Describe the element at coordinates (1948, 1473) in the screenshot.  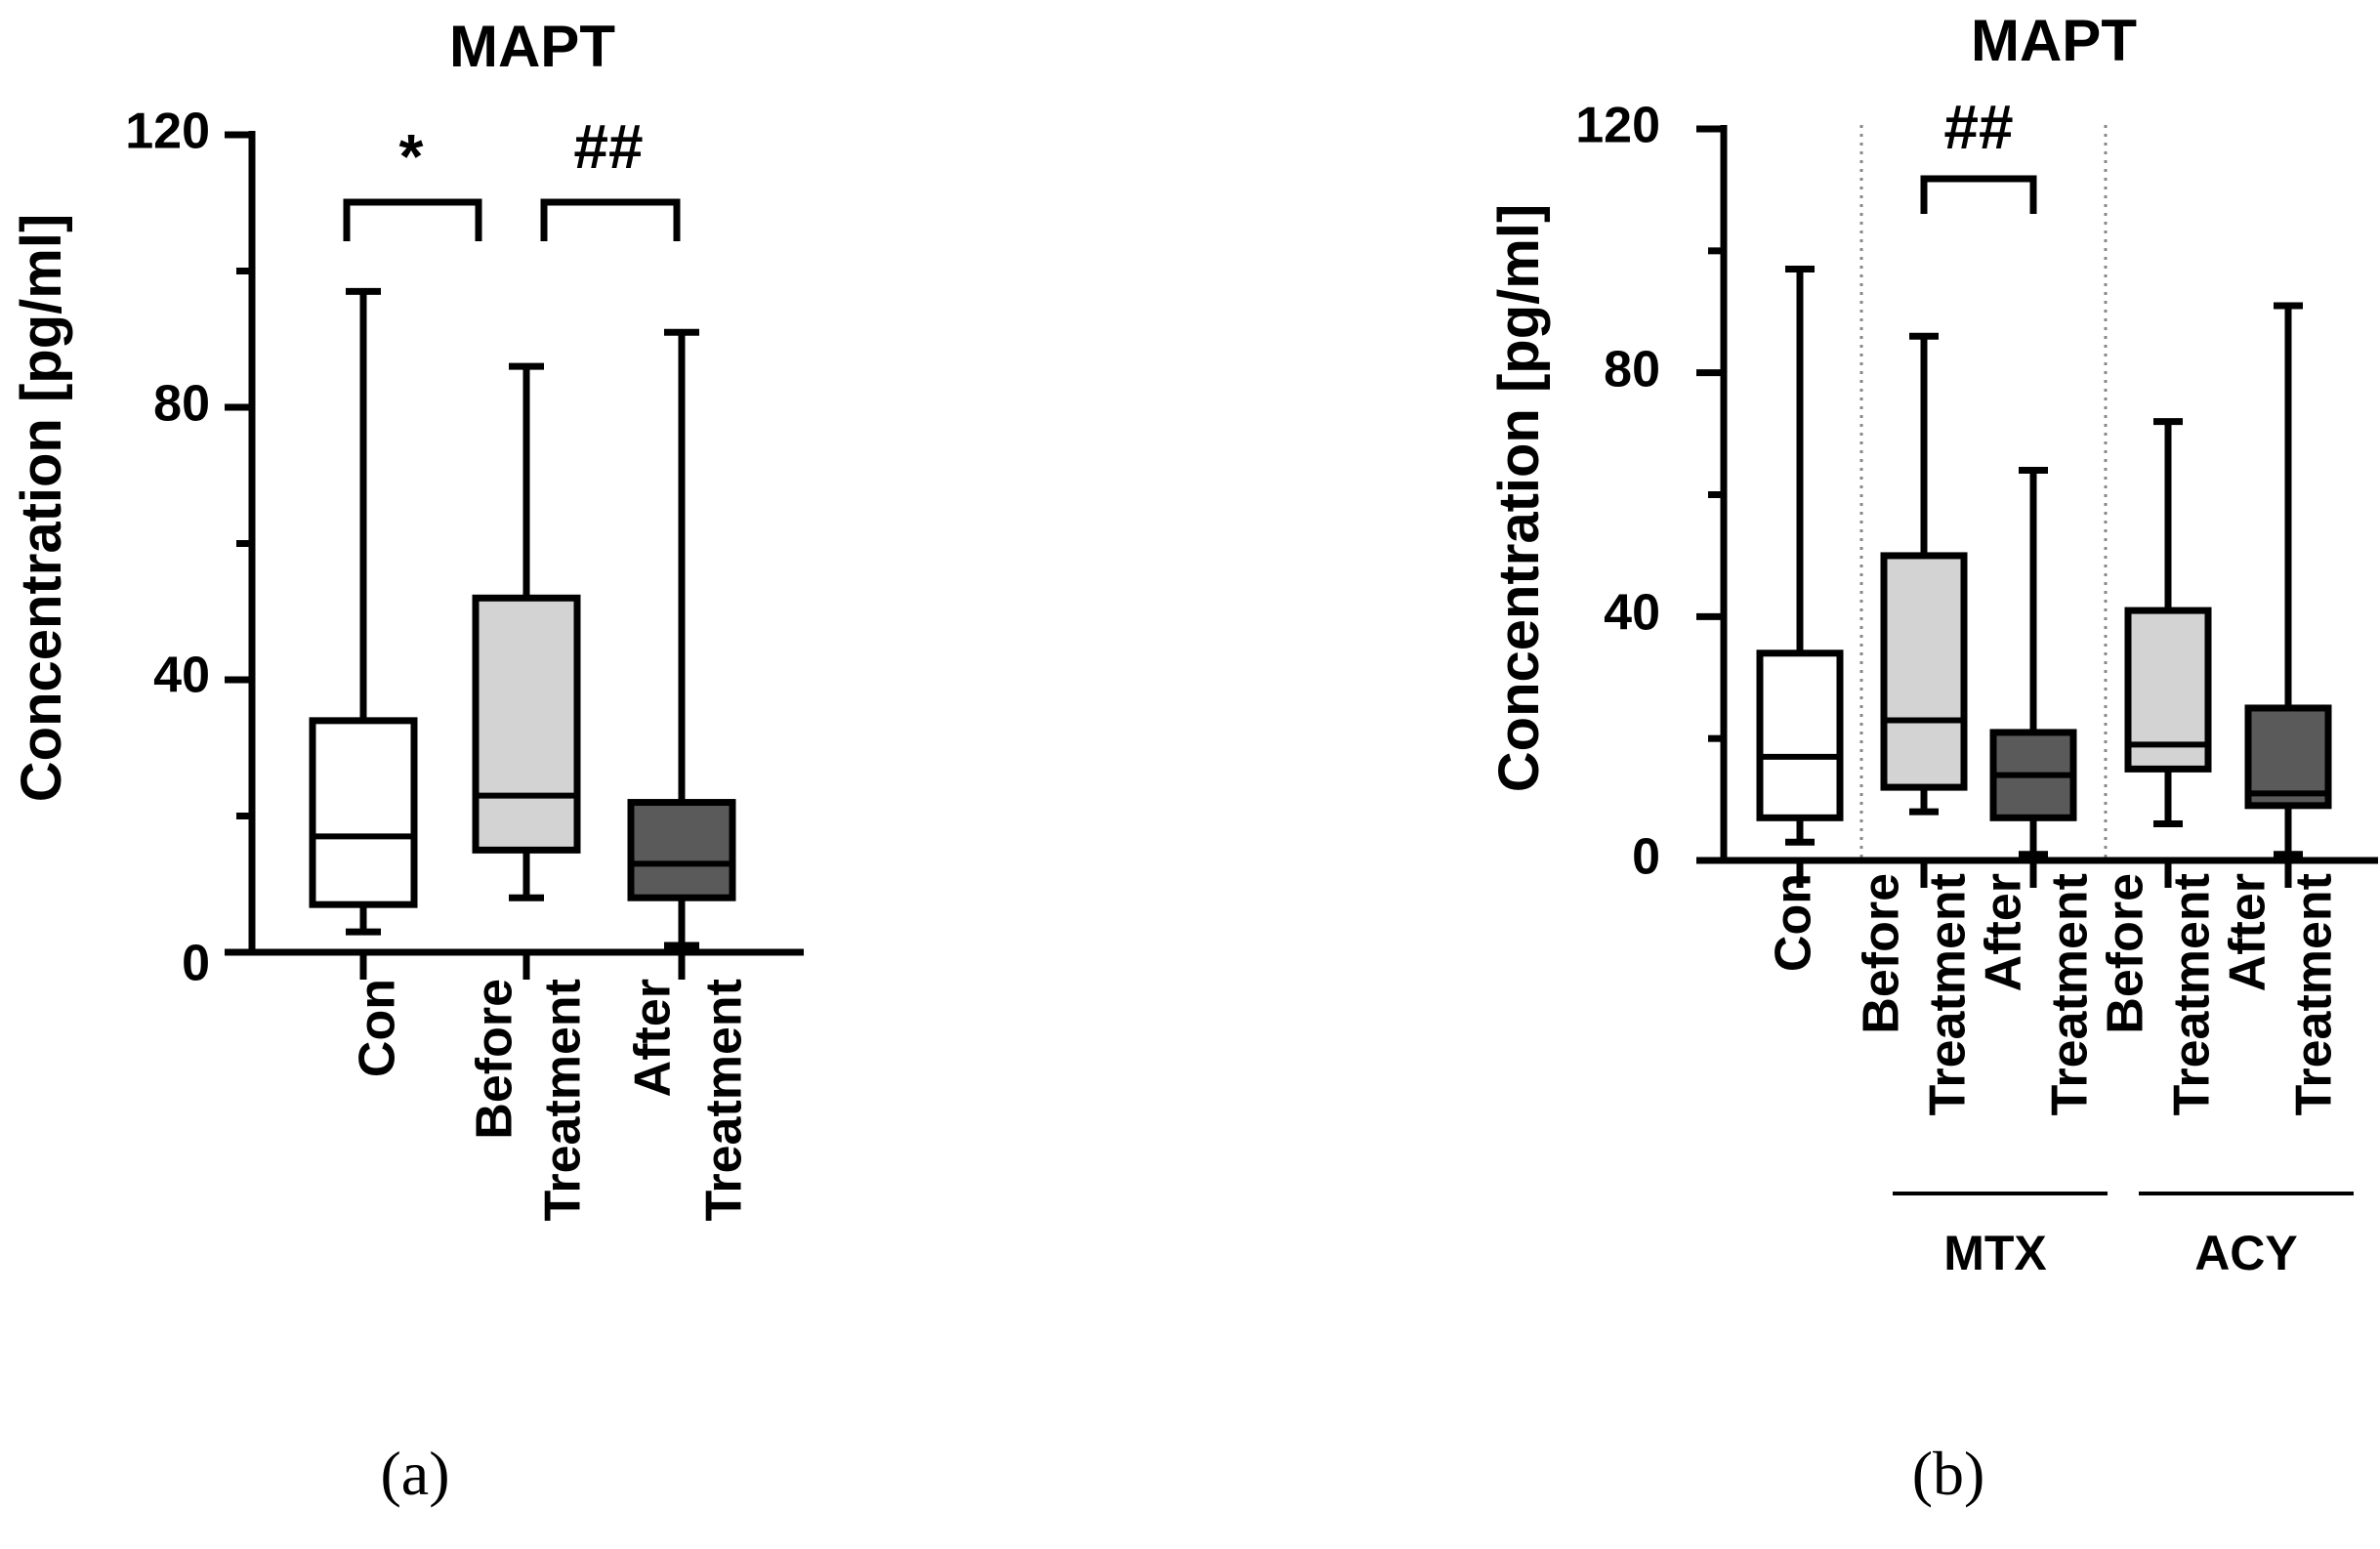
I see `panel-b-caption: (b)` at that location.